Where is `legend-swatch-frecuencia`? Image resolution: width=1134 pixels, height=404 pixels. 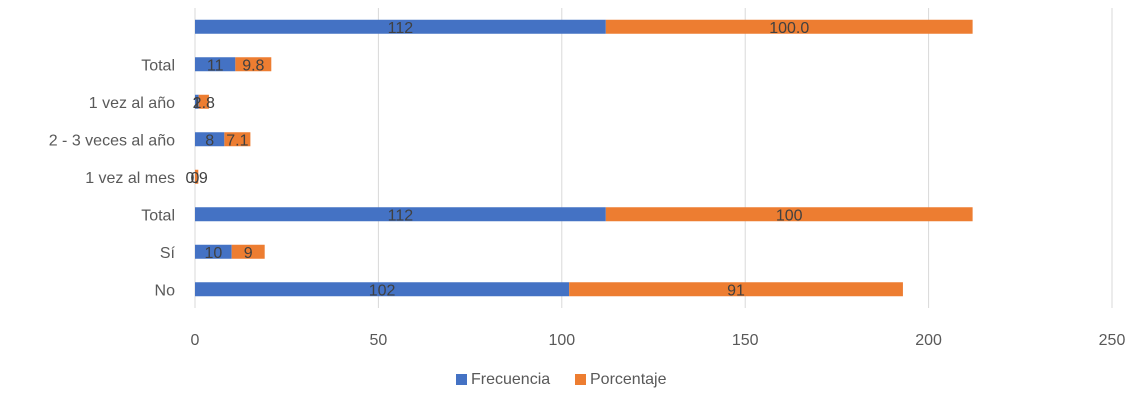 legend-swatch-frecuencia is located at coordinates (461, 379).